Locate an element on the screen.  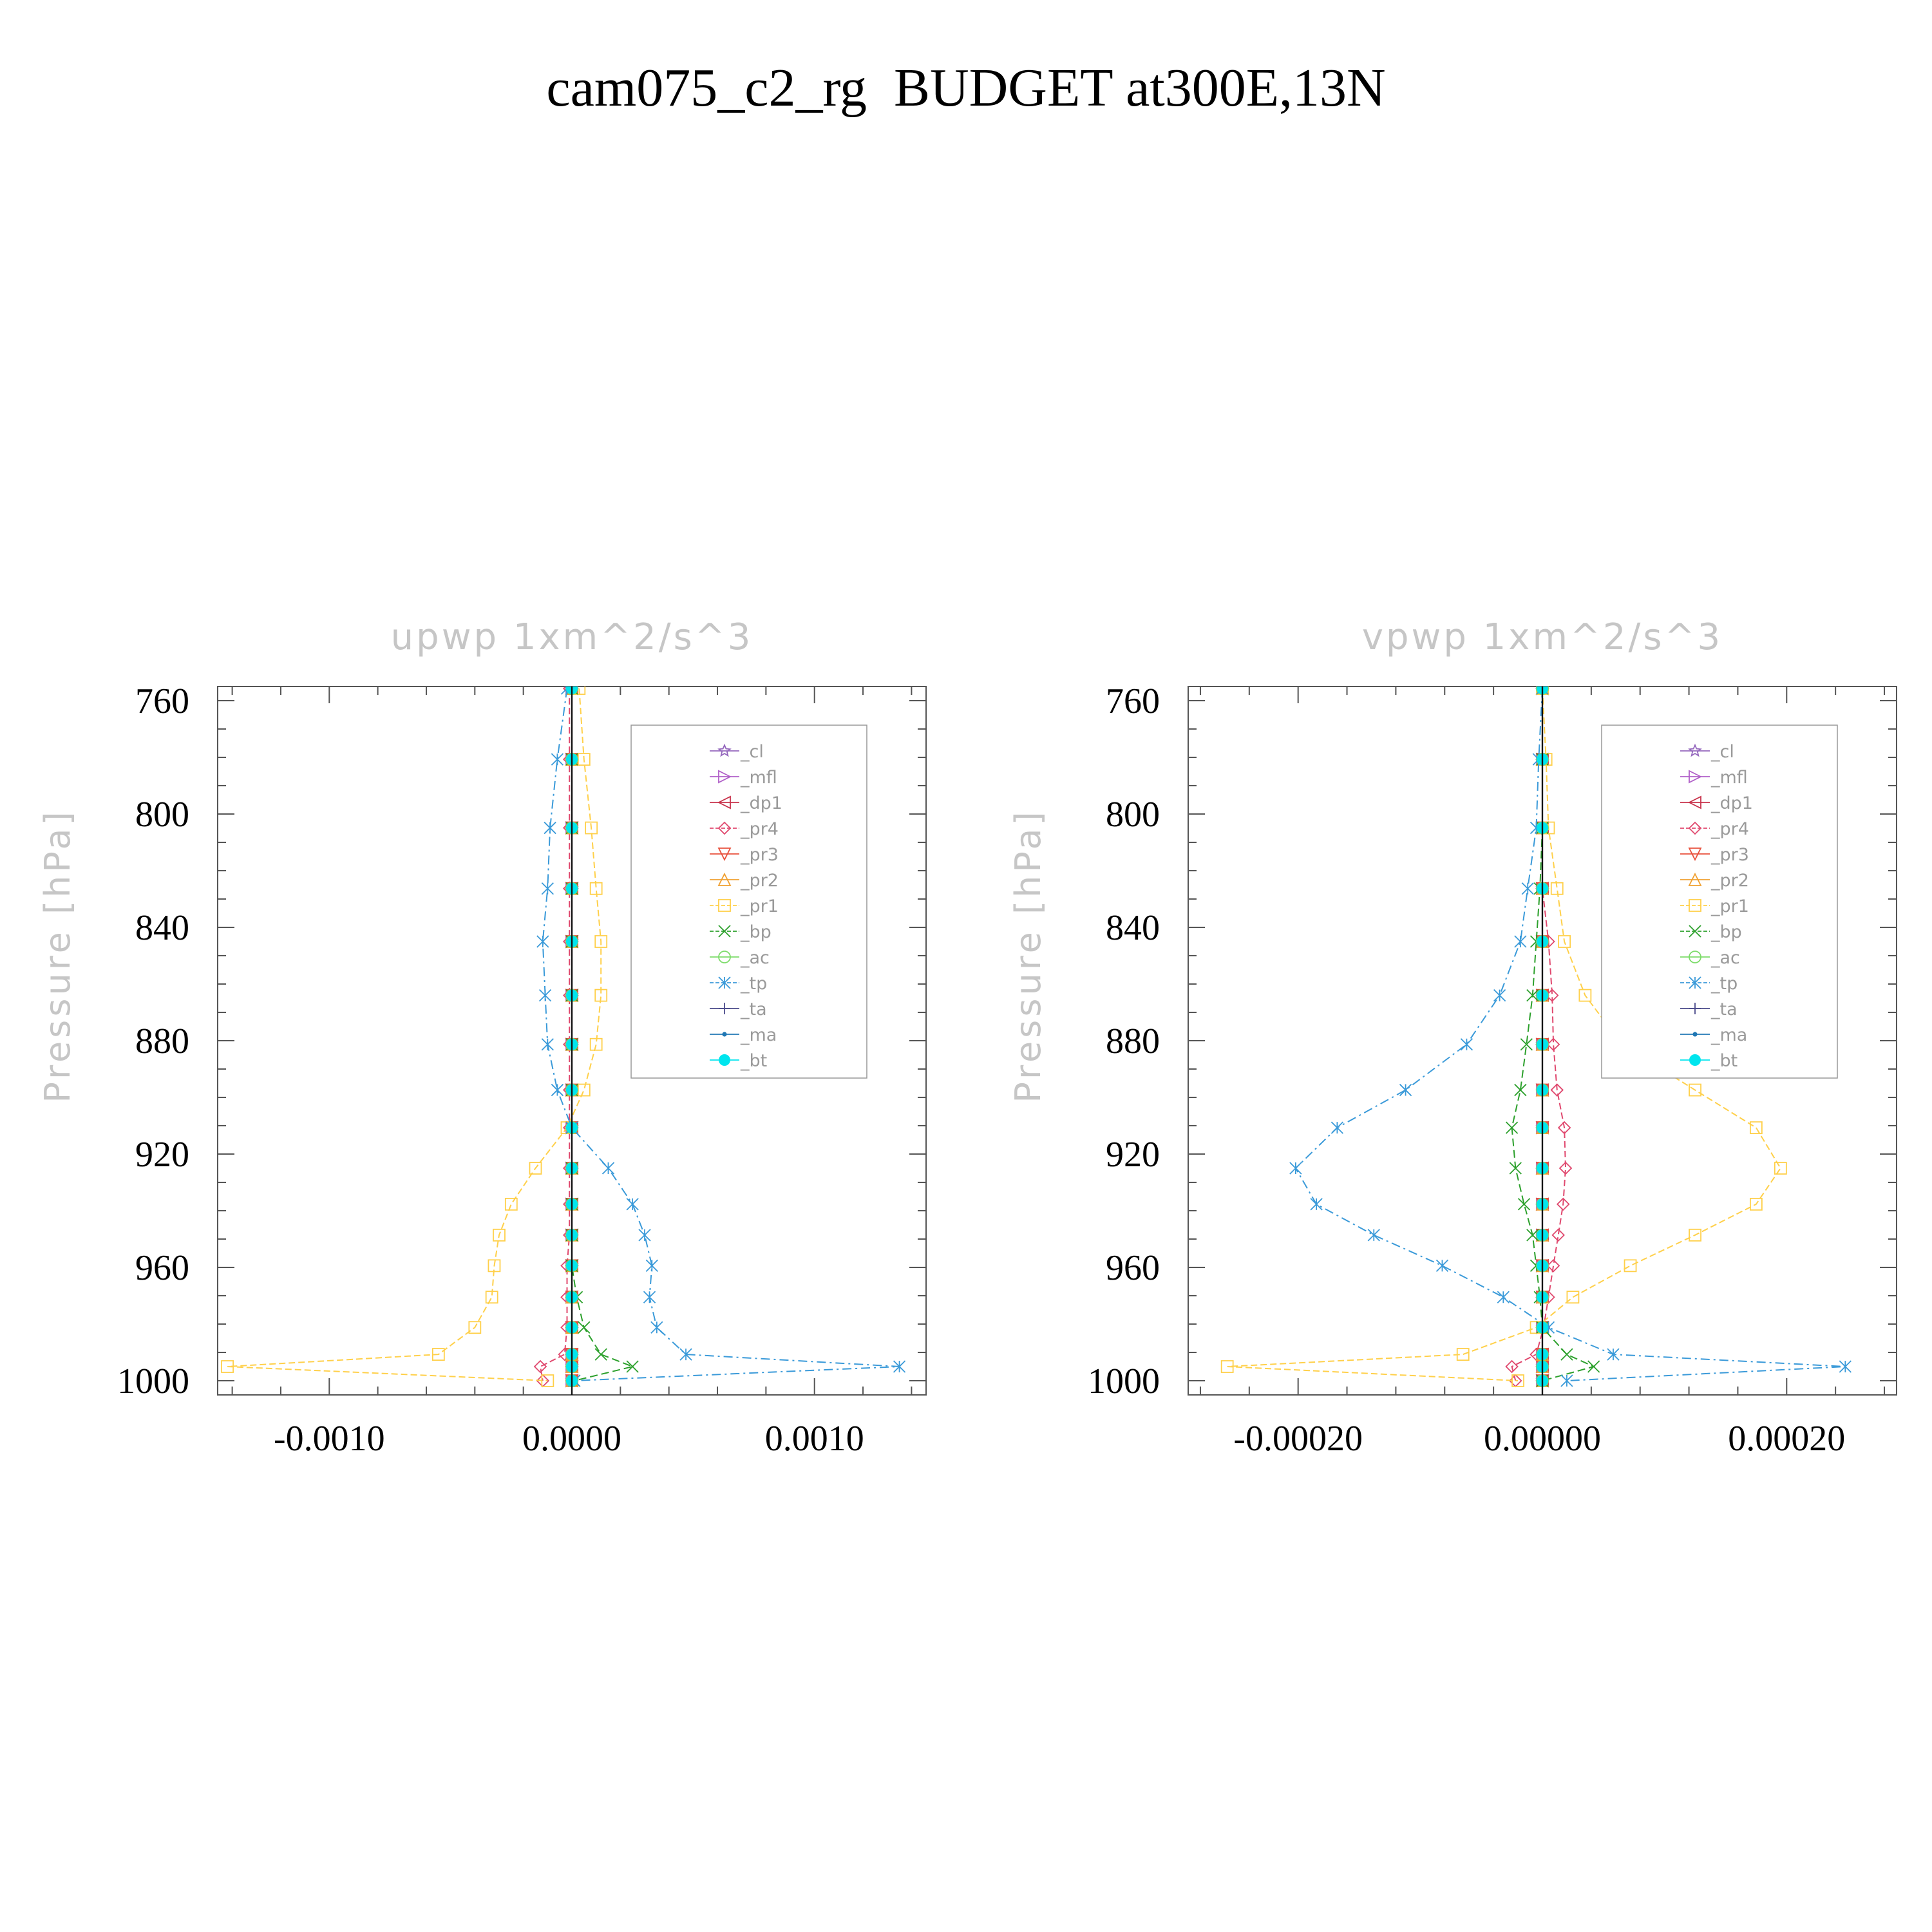
series-bp is located at coordinates (1552, 1037).